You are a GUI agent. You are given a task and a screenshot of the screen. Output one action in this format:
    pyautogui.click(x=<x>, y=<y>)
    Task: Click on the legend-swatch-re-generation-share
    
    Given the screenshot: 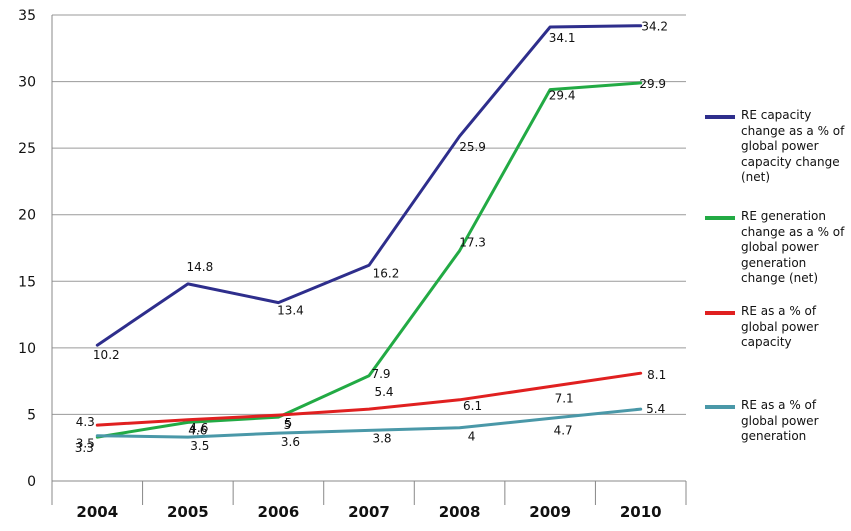 What is the action you would take?
    pyautogui.click(x=720, y=407)
    